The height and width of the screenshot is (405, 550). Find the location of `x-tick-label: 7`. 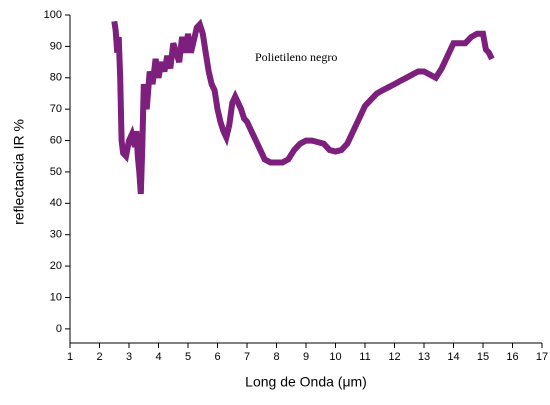

x-tick-label: 7 is located at coordinates (247, 357).